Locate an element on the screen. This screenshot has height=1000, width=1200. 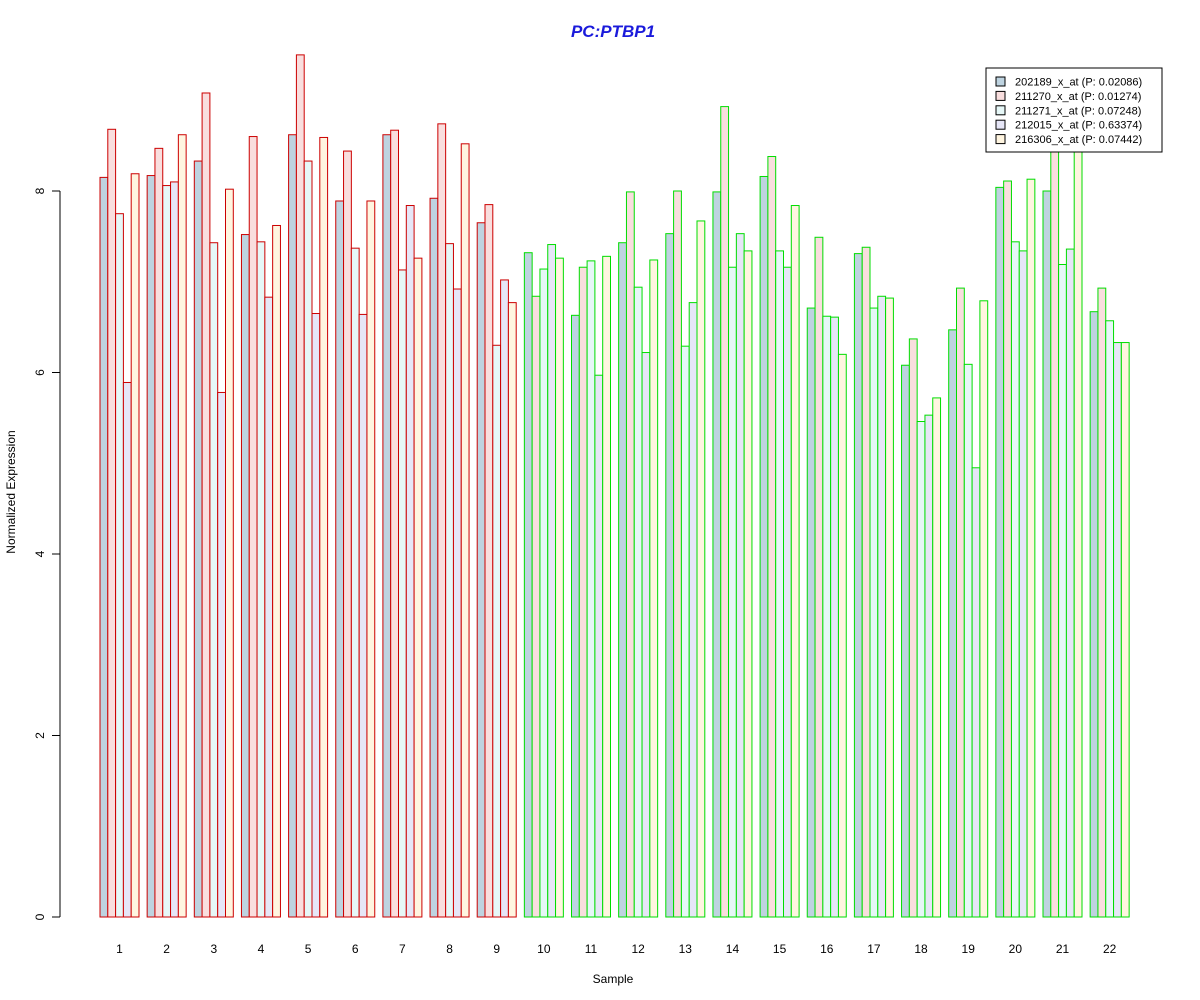
y-tick-label: 2 is located at coordinates (40, 735).